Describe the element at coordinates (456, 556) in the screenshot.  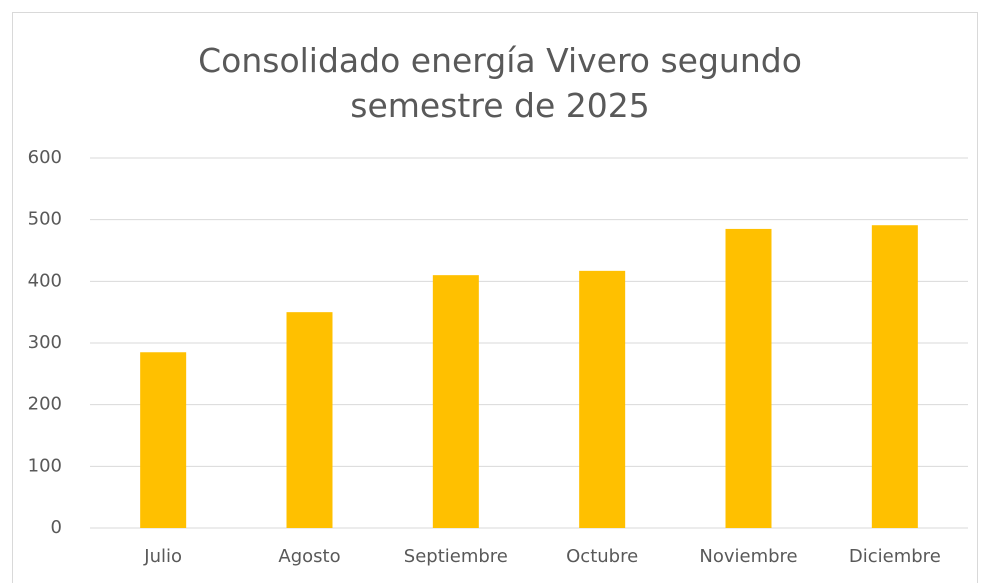
I see `x-tick-label: Septiembre` at that location.